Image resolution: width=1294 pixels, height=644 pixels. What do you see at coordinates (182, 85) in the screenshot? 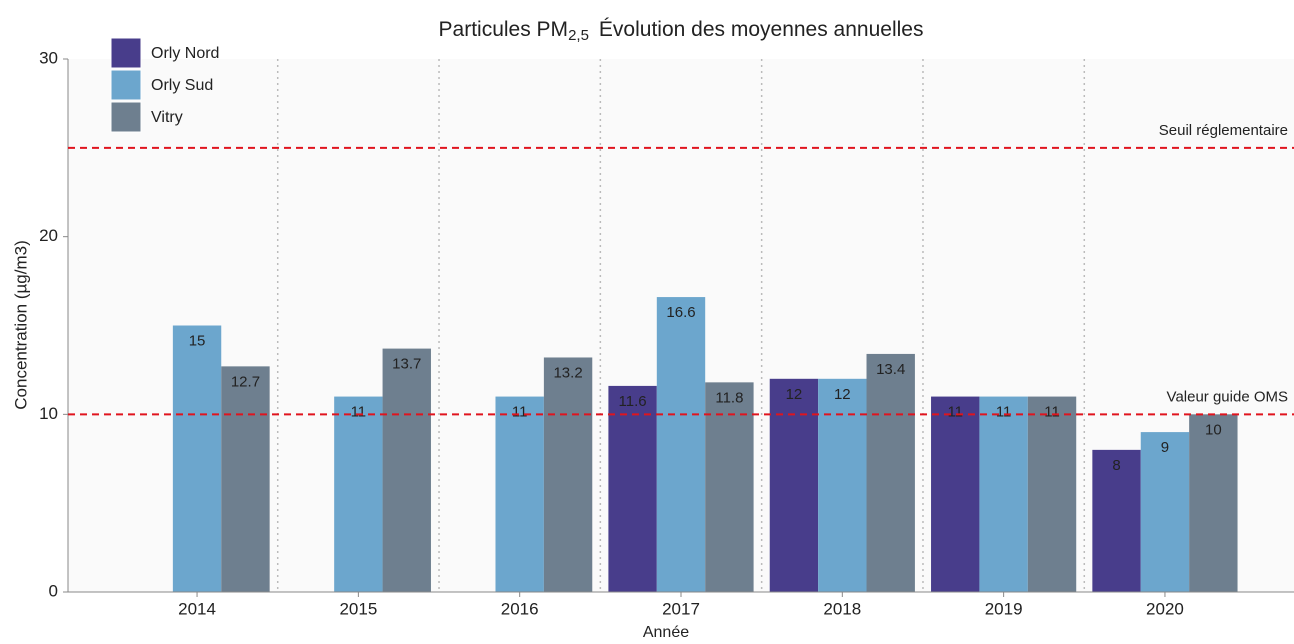
I see `legend-label: Orly Sud` at bounding box center [182, 85].